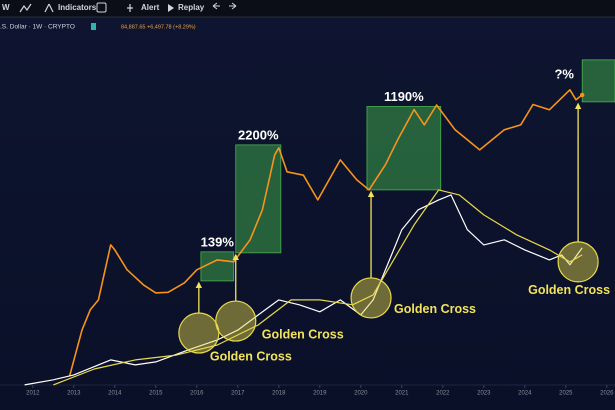  What do you see at coordinates (566, 394) in the screenshot?
I see `x-tick-label: 2025` at bounding box center [566, 394].